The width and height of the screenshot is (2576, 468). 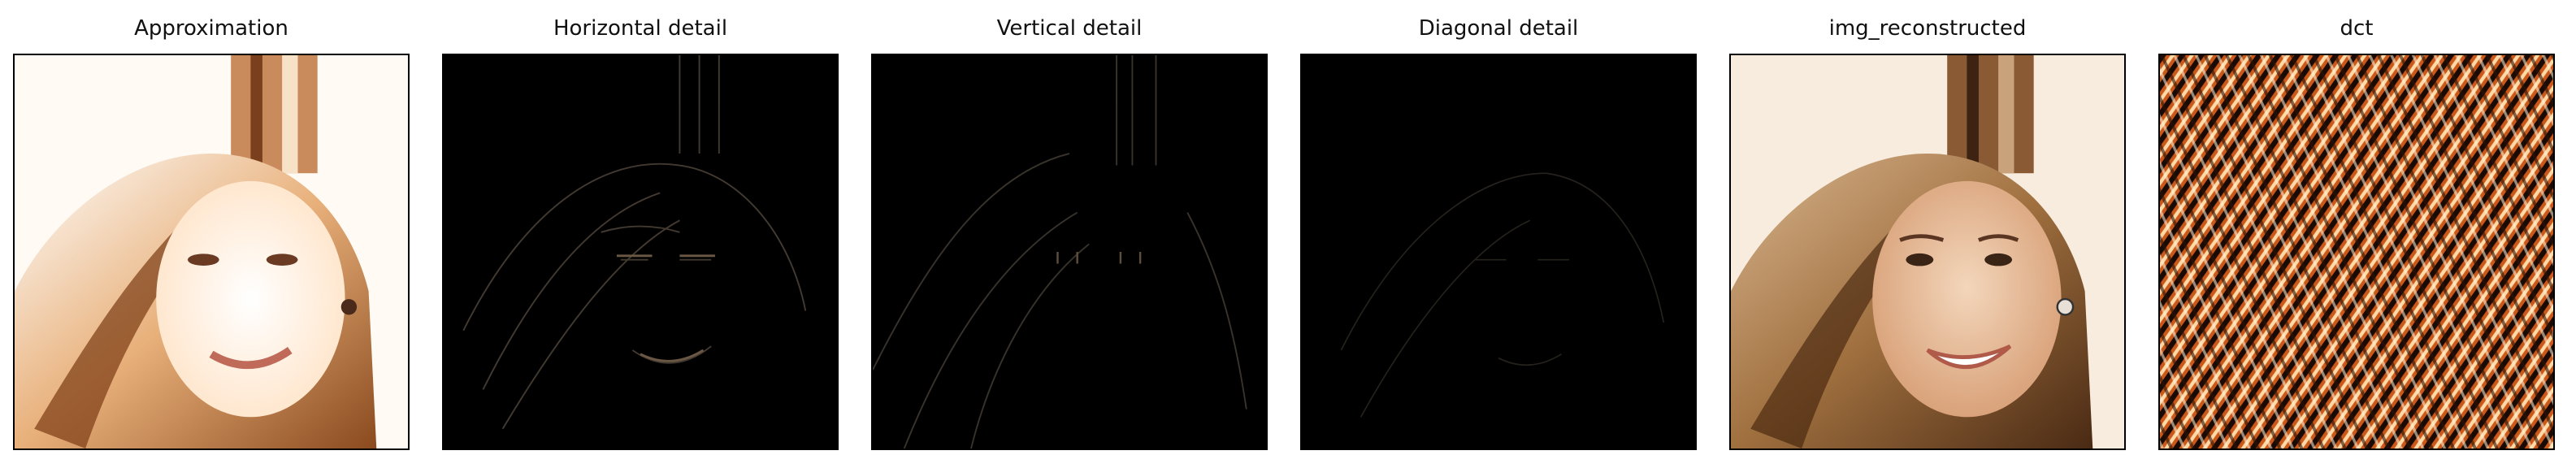 What do you see at coordinates (211, 252) in the screenshot?
I see `approximation-image` at bounding box center [211, 252].